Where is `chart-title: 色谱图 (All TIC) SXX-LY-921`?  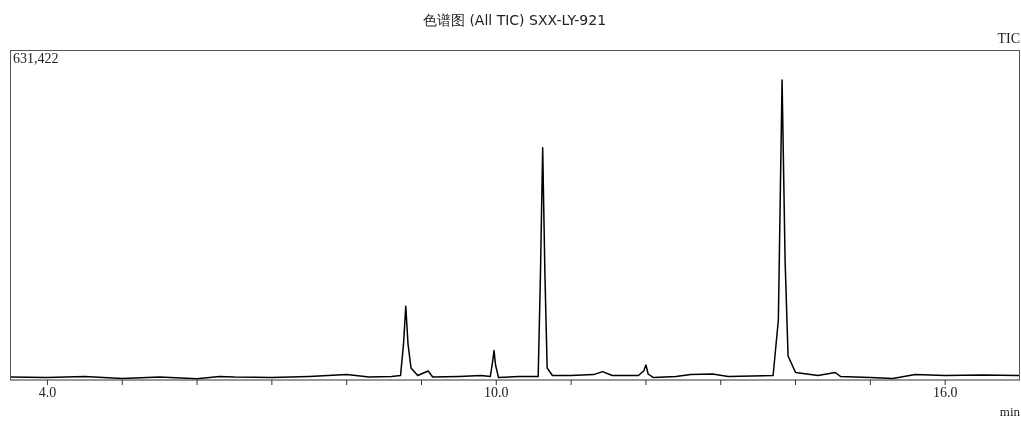 chart-title: 色谱图 (All TIC) SXX-LY-921 is located at coordinates (514, 21).